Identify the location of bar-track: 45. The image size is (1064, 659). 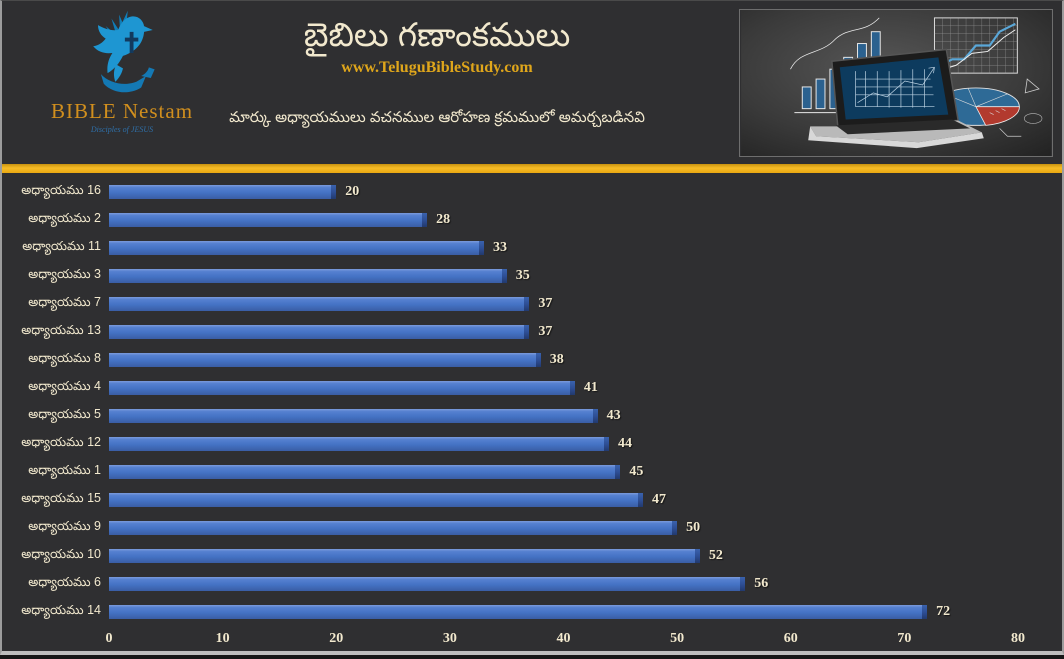
(563, 472).